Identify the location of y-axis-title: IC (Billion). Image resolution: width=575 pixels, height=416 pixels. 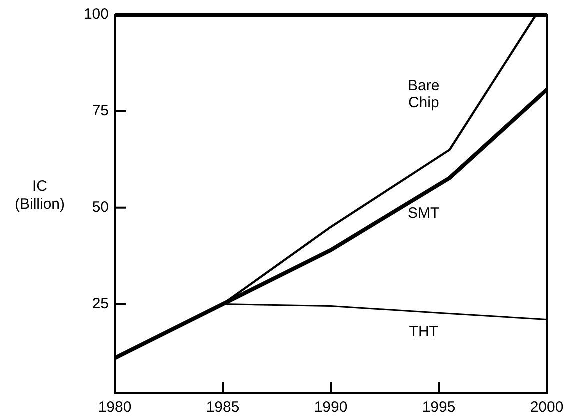
(40, 196).